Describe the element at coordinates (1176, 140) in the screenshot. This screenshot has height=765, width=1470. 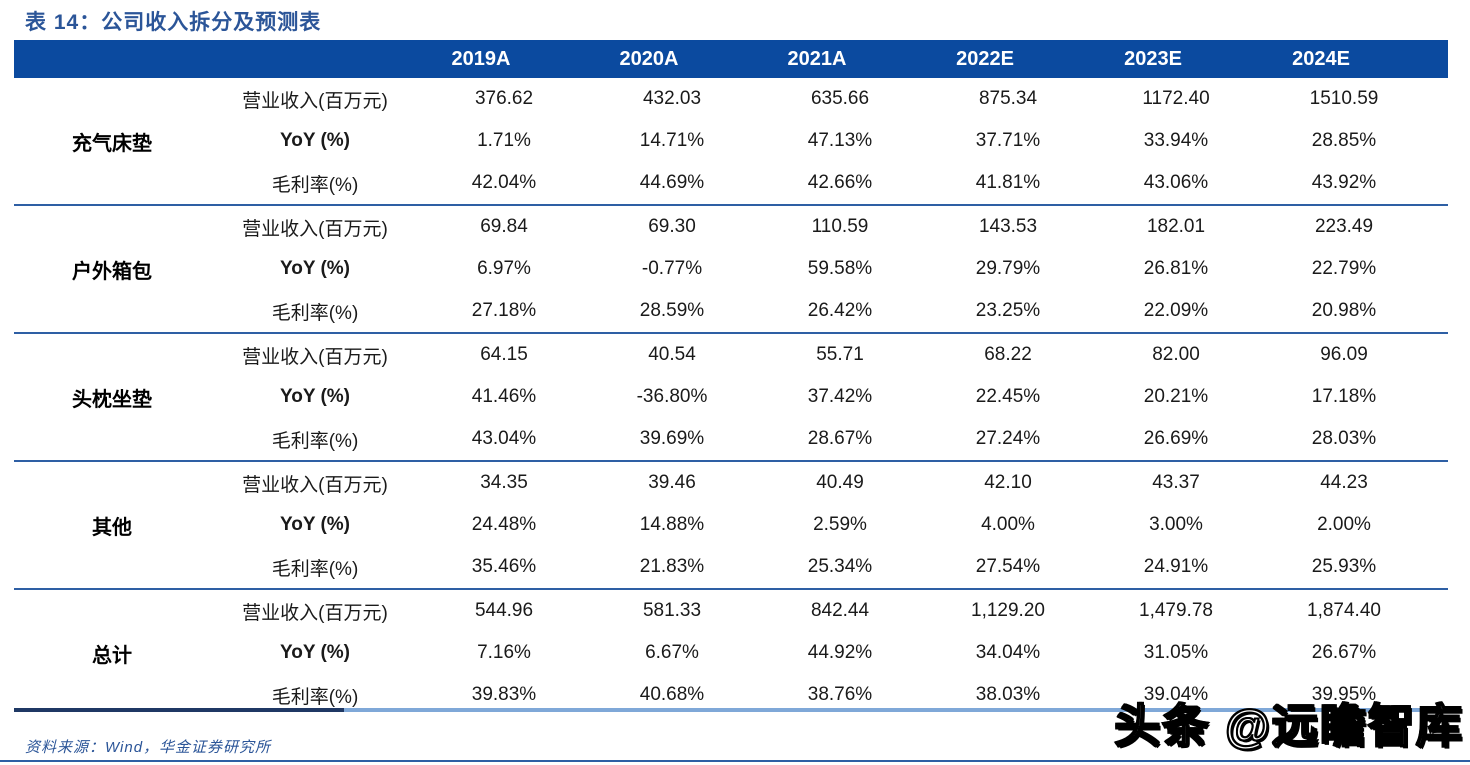
I see `value-cell: 33.94%` at that location.